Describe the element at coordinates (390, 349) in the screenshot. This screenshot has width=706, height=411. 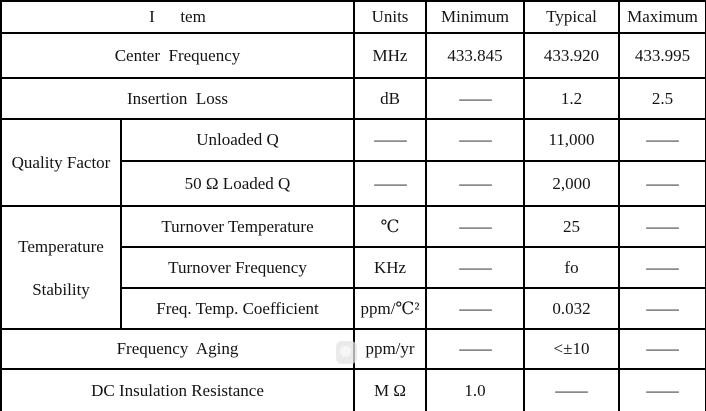
I see `cell-unit: ppm/yr` at that location.